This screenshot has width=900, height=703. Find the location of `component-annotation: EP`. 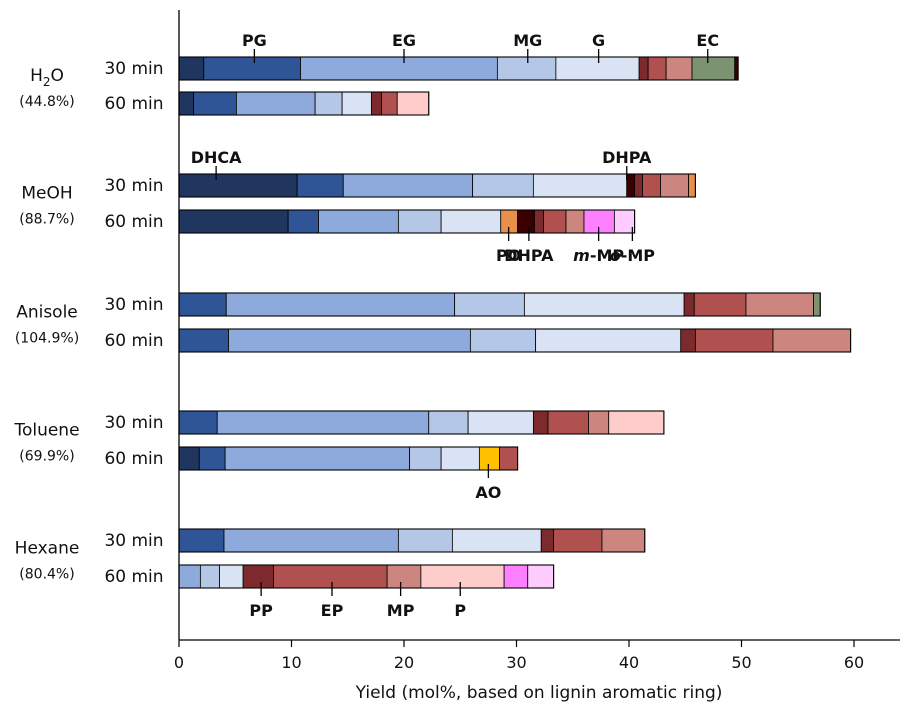

component-annotation: EP is located at coordinates (332, 601).